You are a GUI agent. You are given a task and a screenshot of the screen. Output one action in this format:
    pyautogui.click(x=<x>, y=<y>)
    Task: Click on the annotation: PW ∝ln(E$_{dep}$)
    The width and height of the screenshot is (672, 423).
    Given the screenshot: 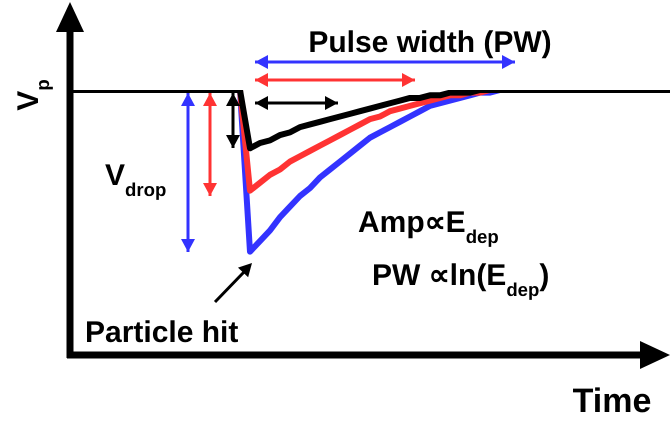 What is the action you would take?
    pyautogui.click(x=461, y=279)
    